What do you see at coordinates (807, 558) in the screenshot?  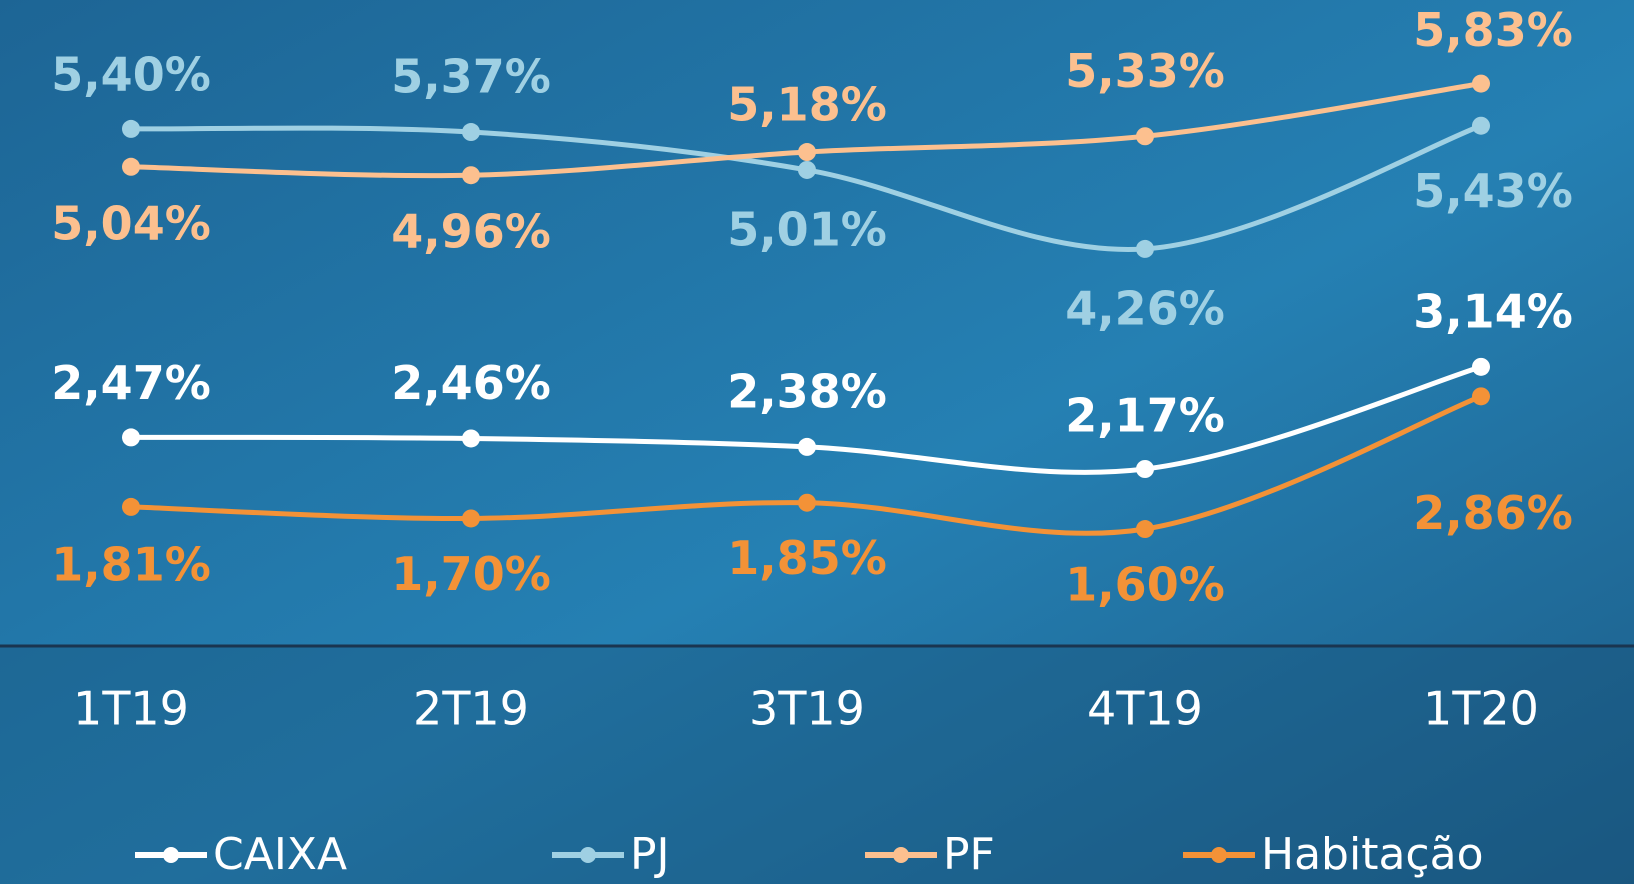 I see `data-label: 1,85%` at bounding box center [807, 558].